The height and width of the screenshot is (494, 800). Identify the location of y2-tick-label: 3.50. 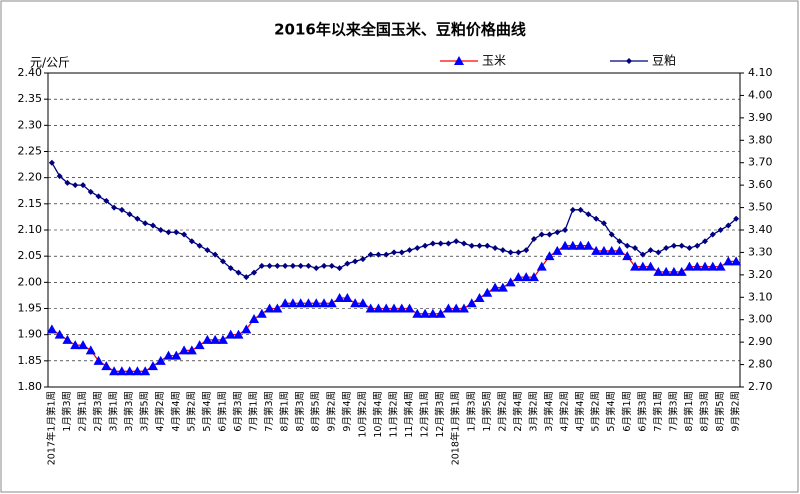
(760, 207).